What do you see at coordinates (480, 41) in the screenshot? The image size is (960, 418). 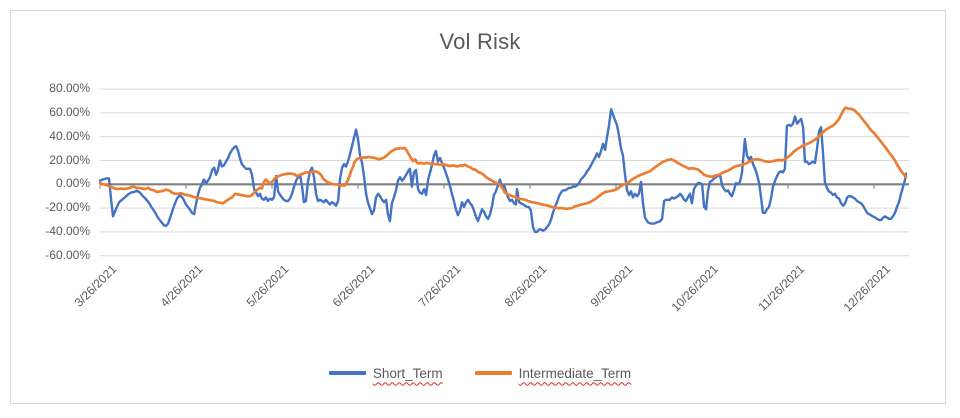 I see `chart-title: Vol Risk` at bounding box center [480, 41].